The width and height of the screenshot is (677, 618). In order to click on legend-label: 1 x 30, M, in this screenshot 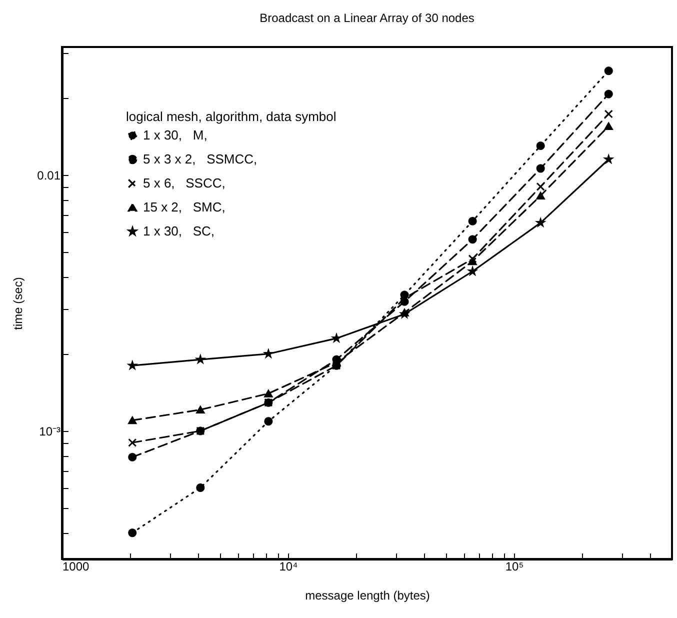, I will do `click(175, 135)`.